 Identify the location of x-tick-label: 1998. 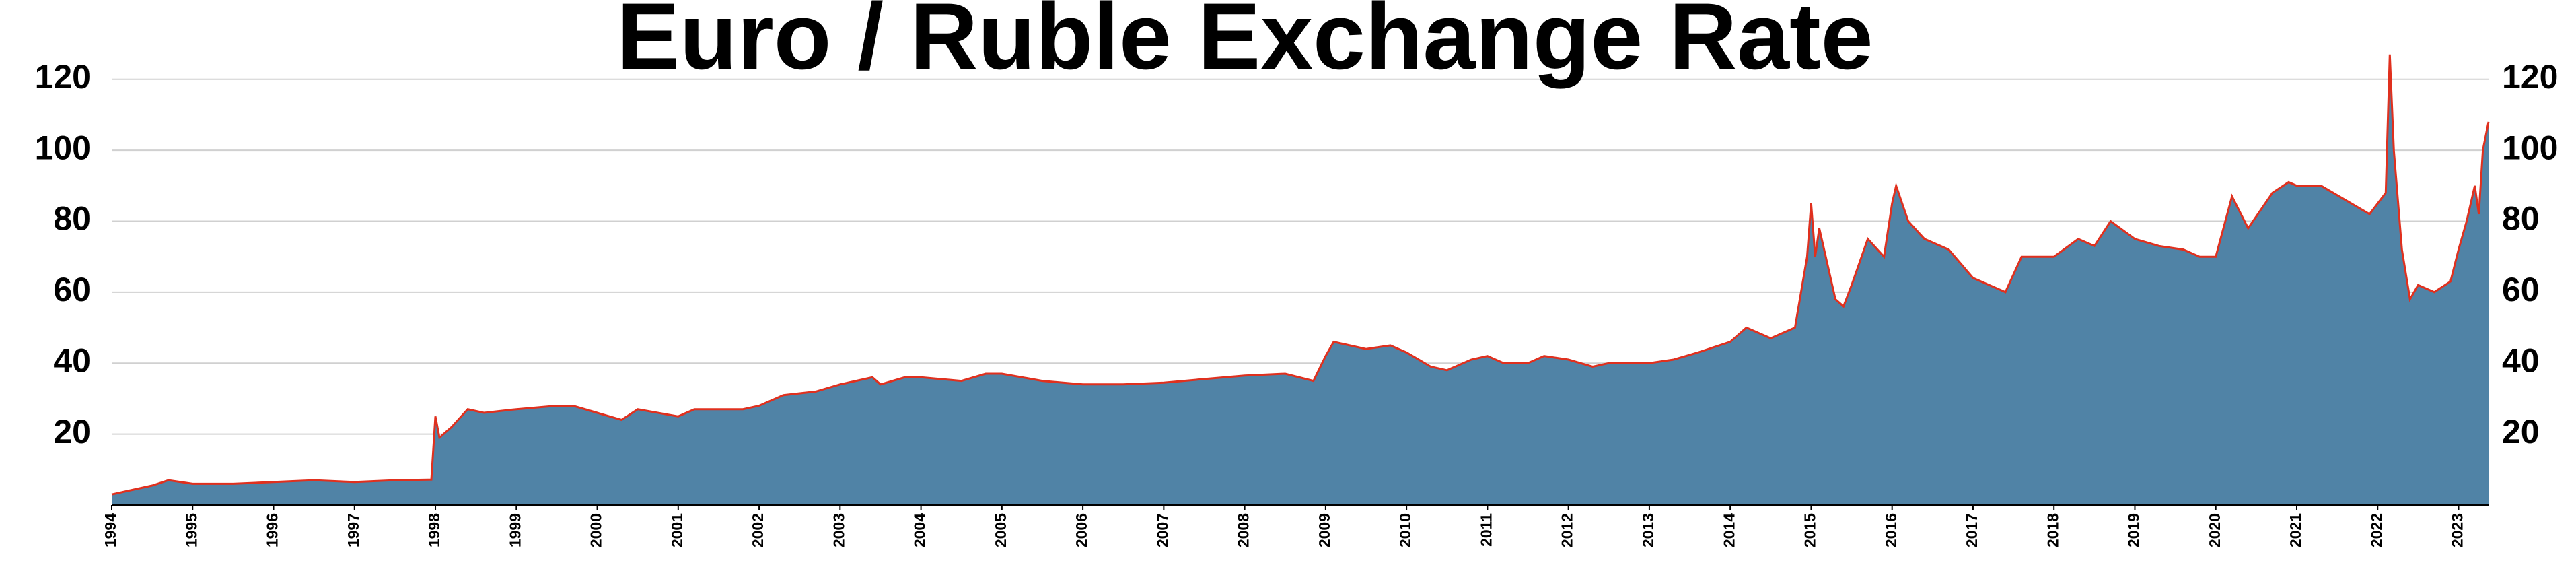
(434, 530).